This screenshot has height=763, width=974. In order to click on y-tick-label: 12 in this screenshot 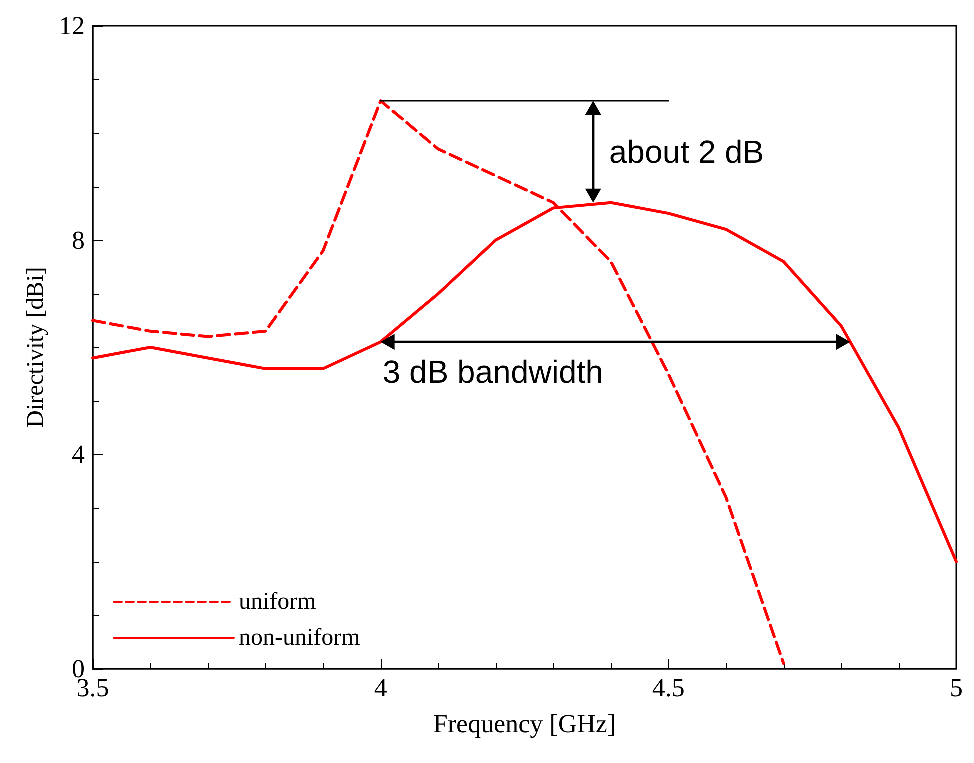, I will do `click(72, 26)`.